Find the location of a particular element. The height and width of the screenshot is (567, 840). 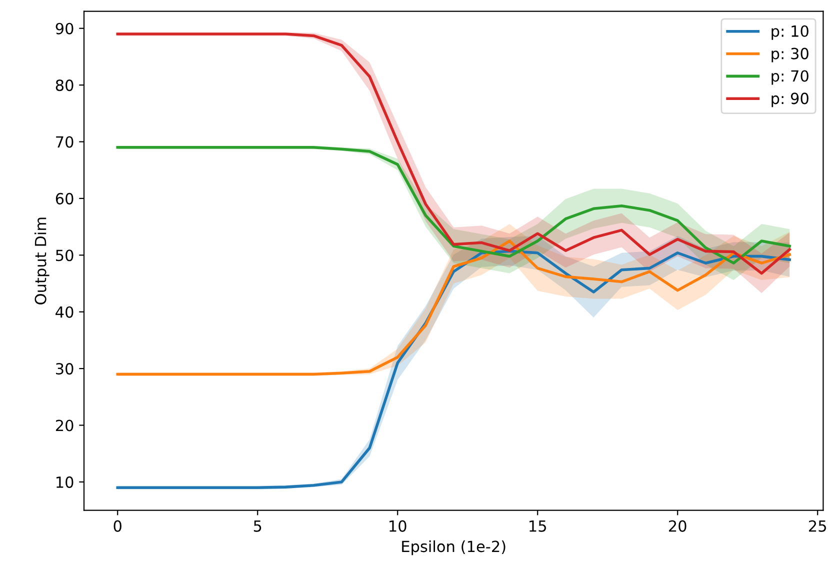

legend-label: p: 30 is located at coordinates (790, 55).